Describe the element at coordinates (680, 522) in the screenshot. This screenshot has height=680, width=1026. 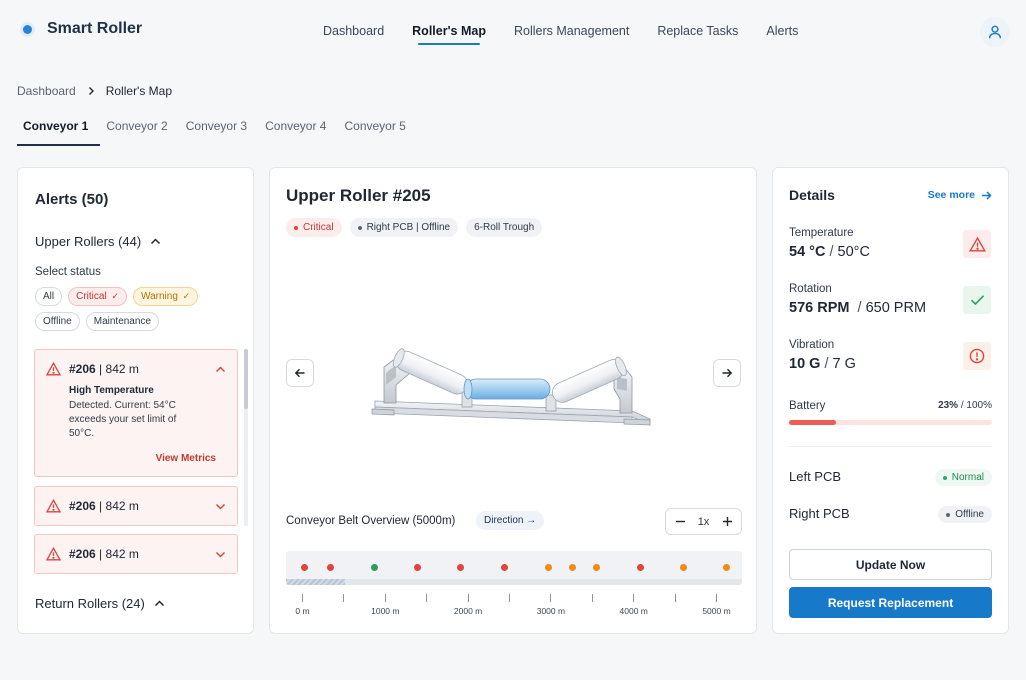
I see `zoom-out-button` at that location.